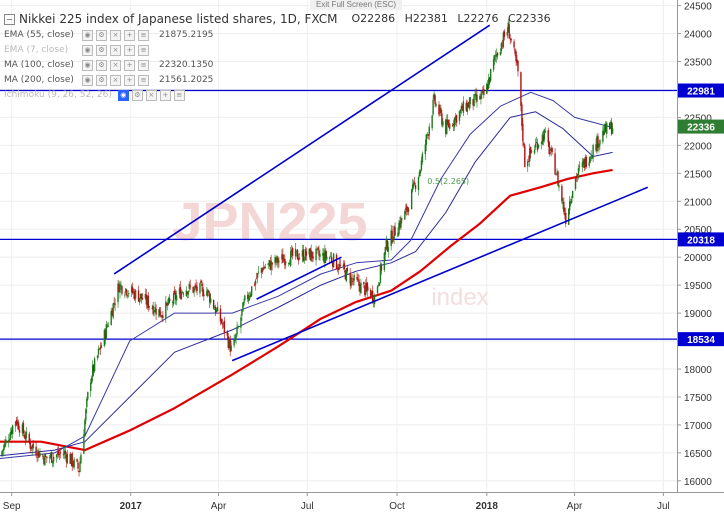 Image resolution: width=724 pixels, height=519 pixels. What do you see at coordinates (698, 482) in the screenshot?
I see `price-tick-label: 16000` at bounding box center [698, 482].